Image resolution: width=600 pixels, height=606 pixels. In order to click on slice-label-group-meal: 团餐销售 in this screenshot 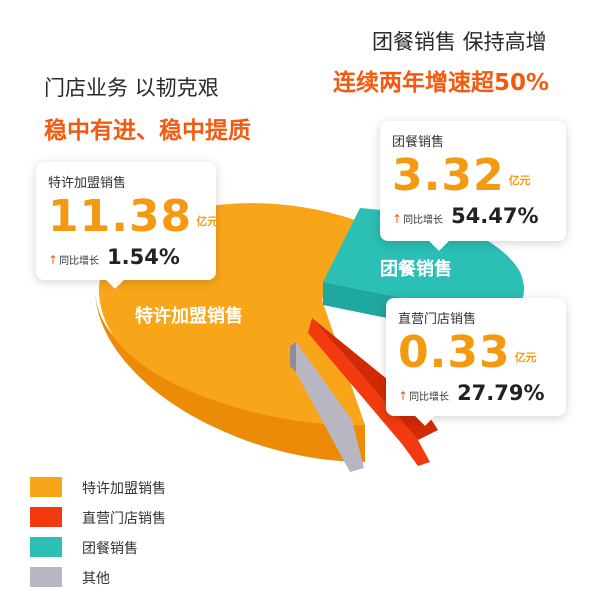, I will do `click(416, 269)`.